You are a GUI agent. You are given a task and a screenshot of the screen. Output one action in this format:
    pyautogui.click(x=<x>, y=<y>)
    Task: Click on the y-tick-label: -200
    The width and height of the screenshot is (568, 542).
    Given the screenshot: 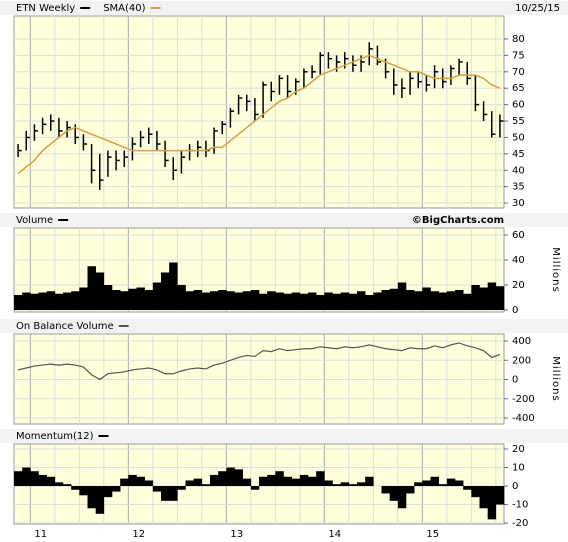 What is the action you would take?
    pyautogui.click(x=523, y=399)
    